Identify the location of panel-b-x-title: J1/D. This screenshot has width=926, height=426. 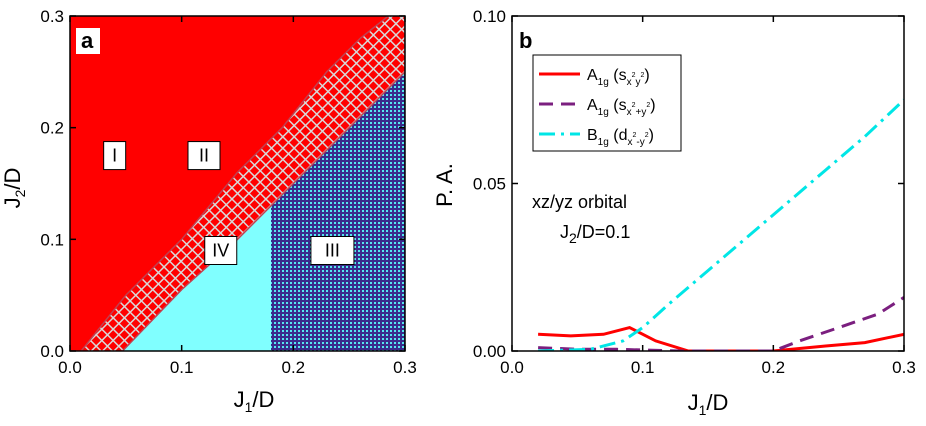
(708, 404).